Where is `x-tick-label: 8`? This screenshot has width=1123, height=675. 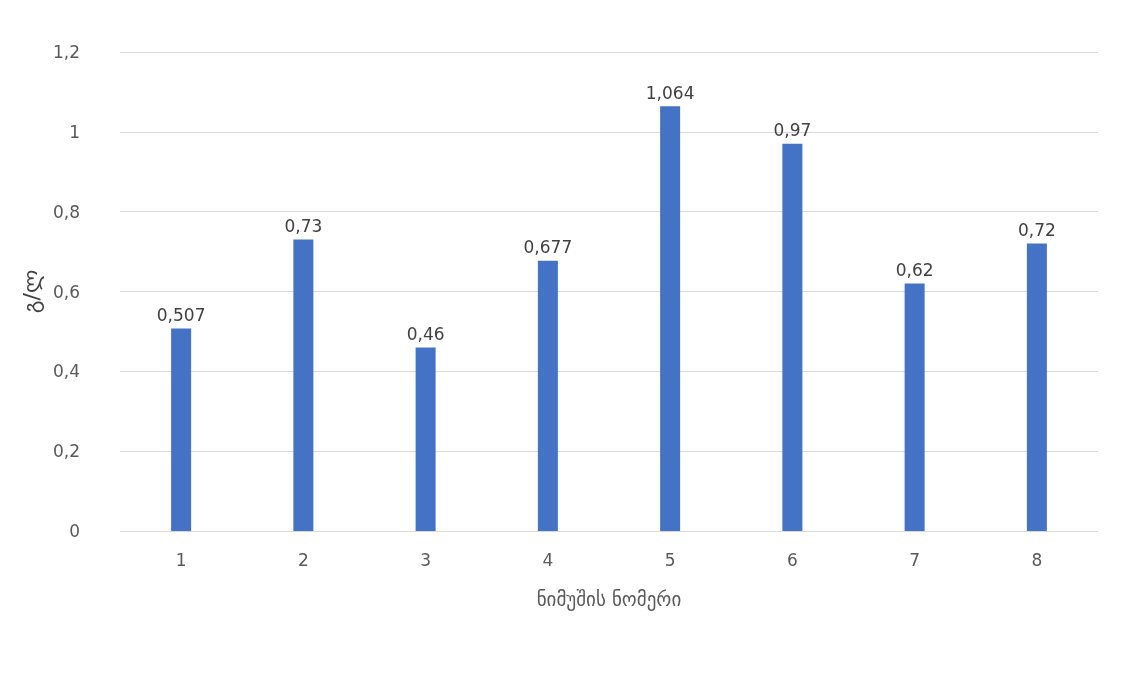
x-tick-label: 8 is located at coordinates (1037, 559).